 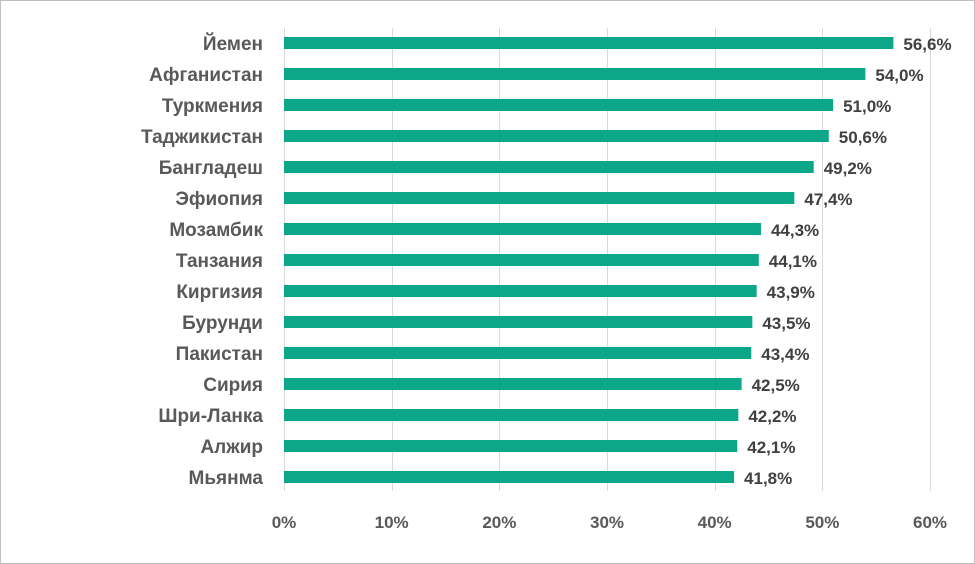 What do you see at coordinates (785, 354) in the screenshot?
I see `value-label: 43,4%` at bounding box center [785, 354].